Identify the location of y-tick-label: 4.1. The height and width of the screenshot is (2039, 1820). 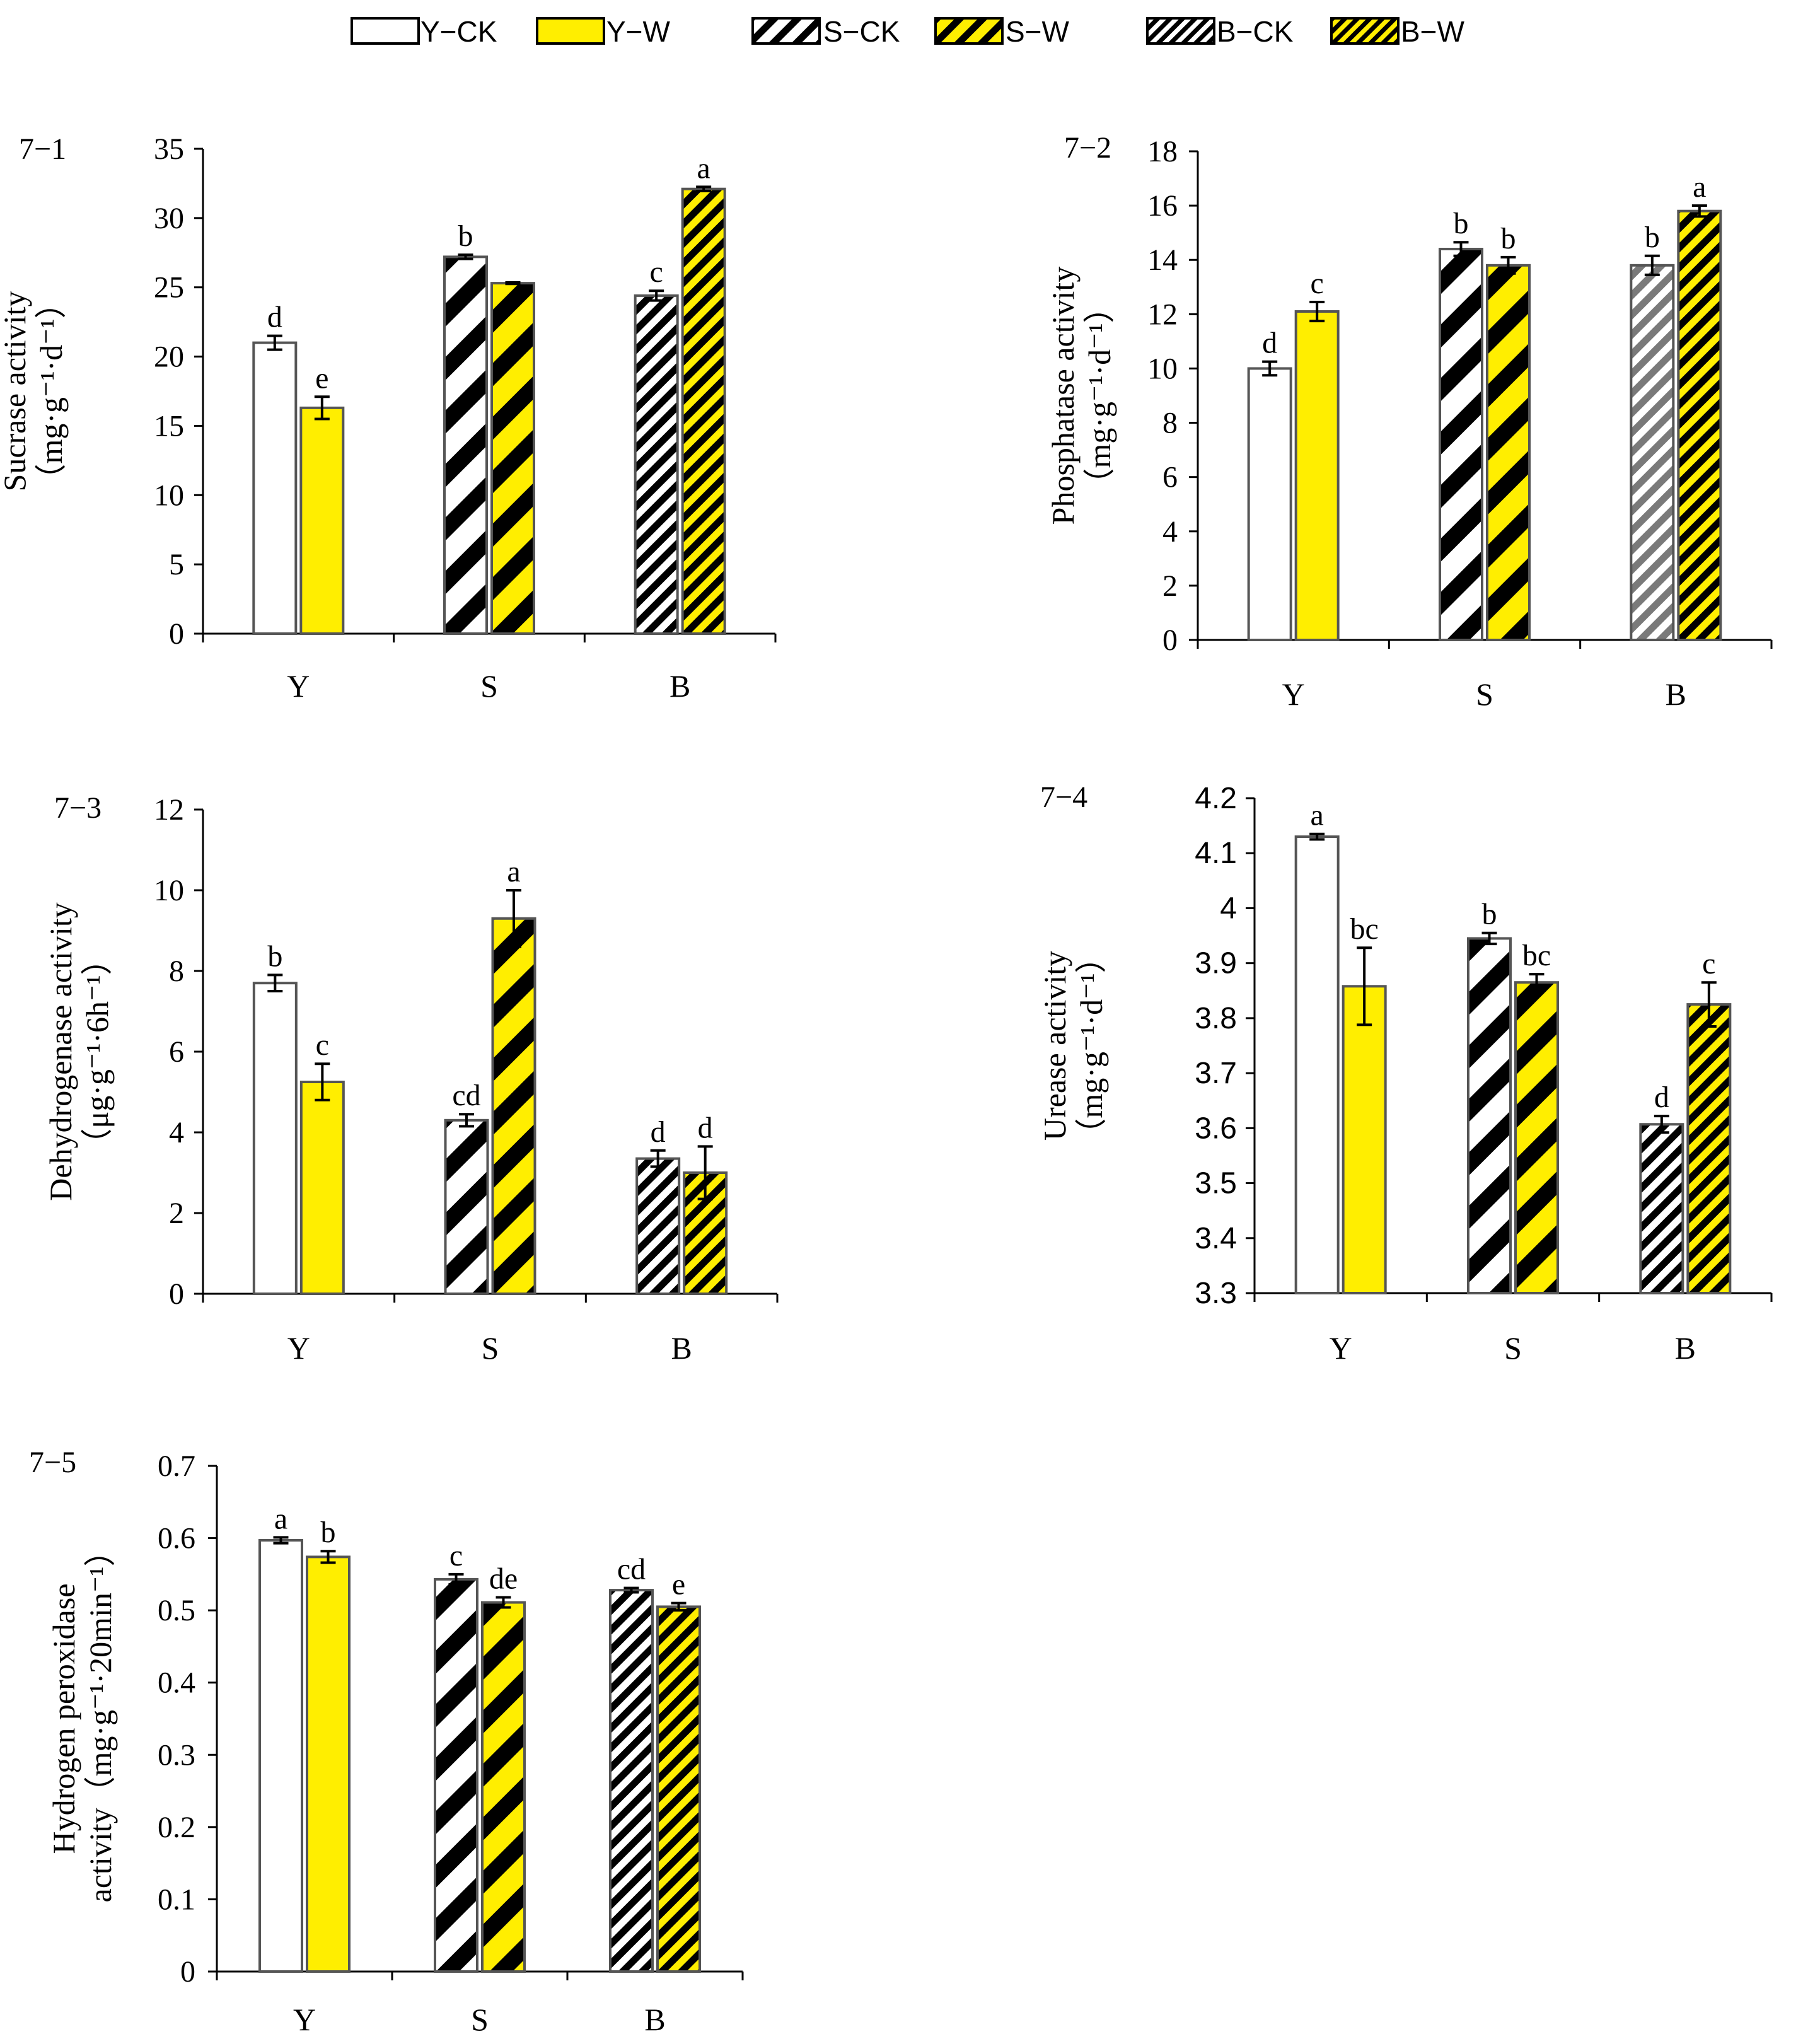
(1216, 854).